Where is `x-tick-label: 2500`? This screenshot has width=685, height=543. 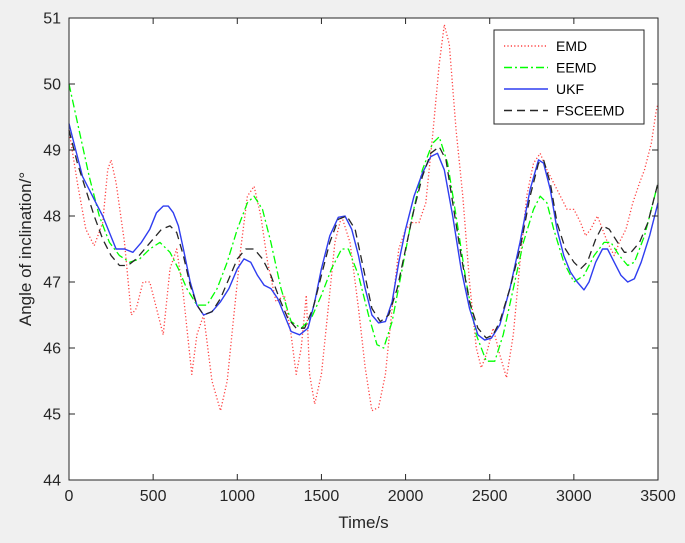 x-tick-label: 2500 is located at coordinates (490, 496).